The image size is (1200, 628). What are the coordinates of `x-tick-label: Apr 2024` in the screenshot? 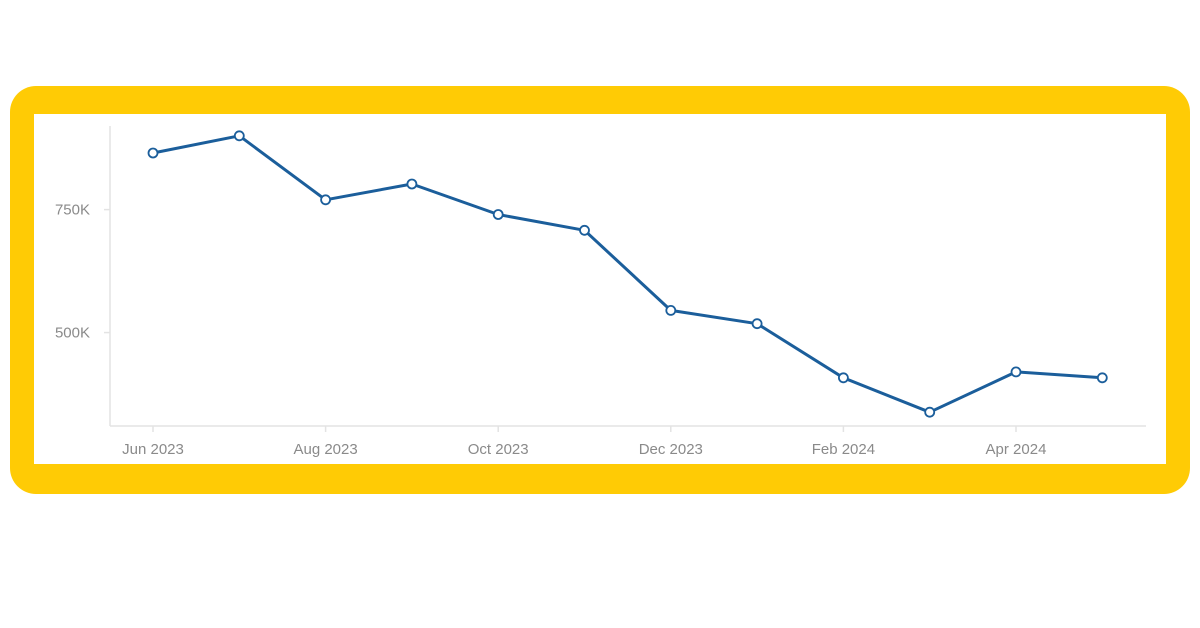 It's located at (1016, 449).